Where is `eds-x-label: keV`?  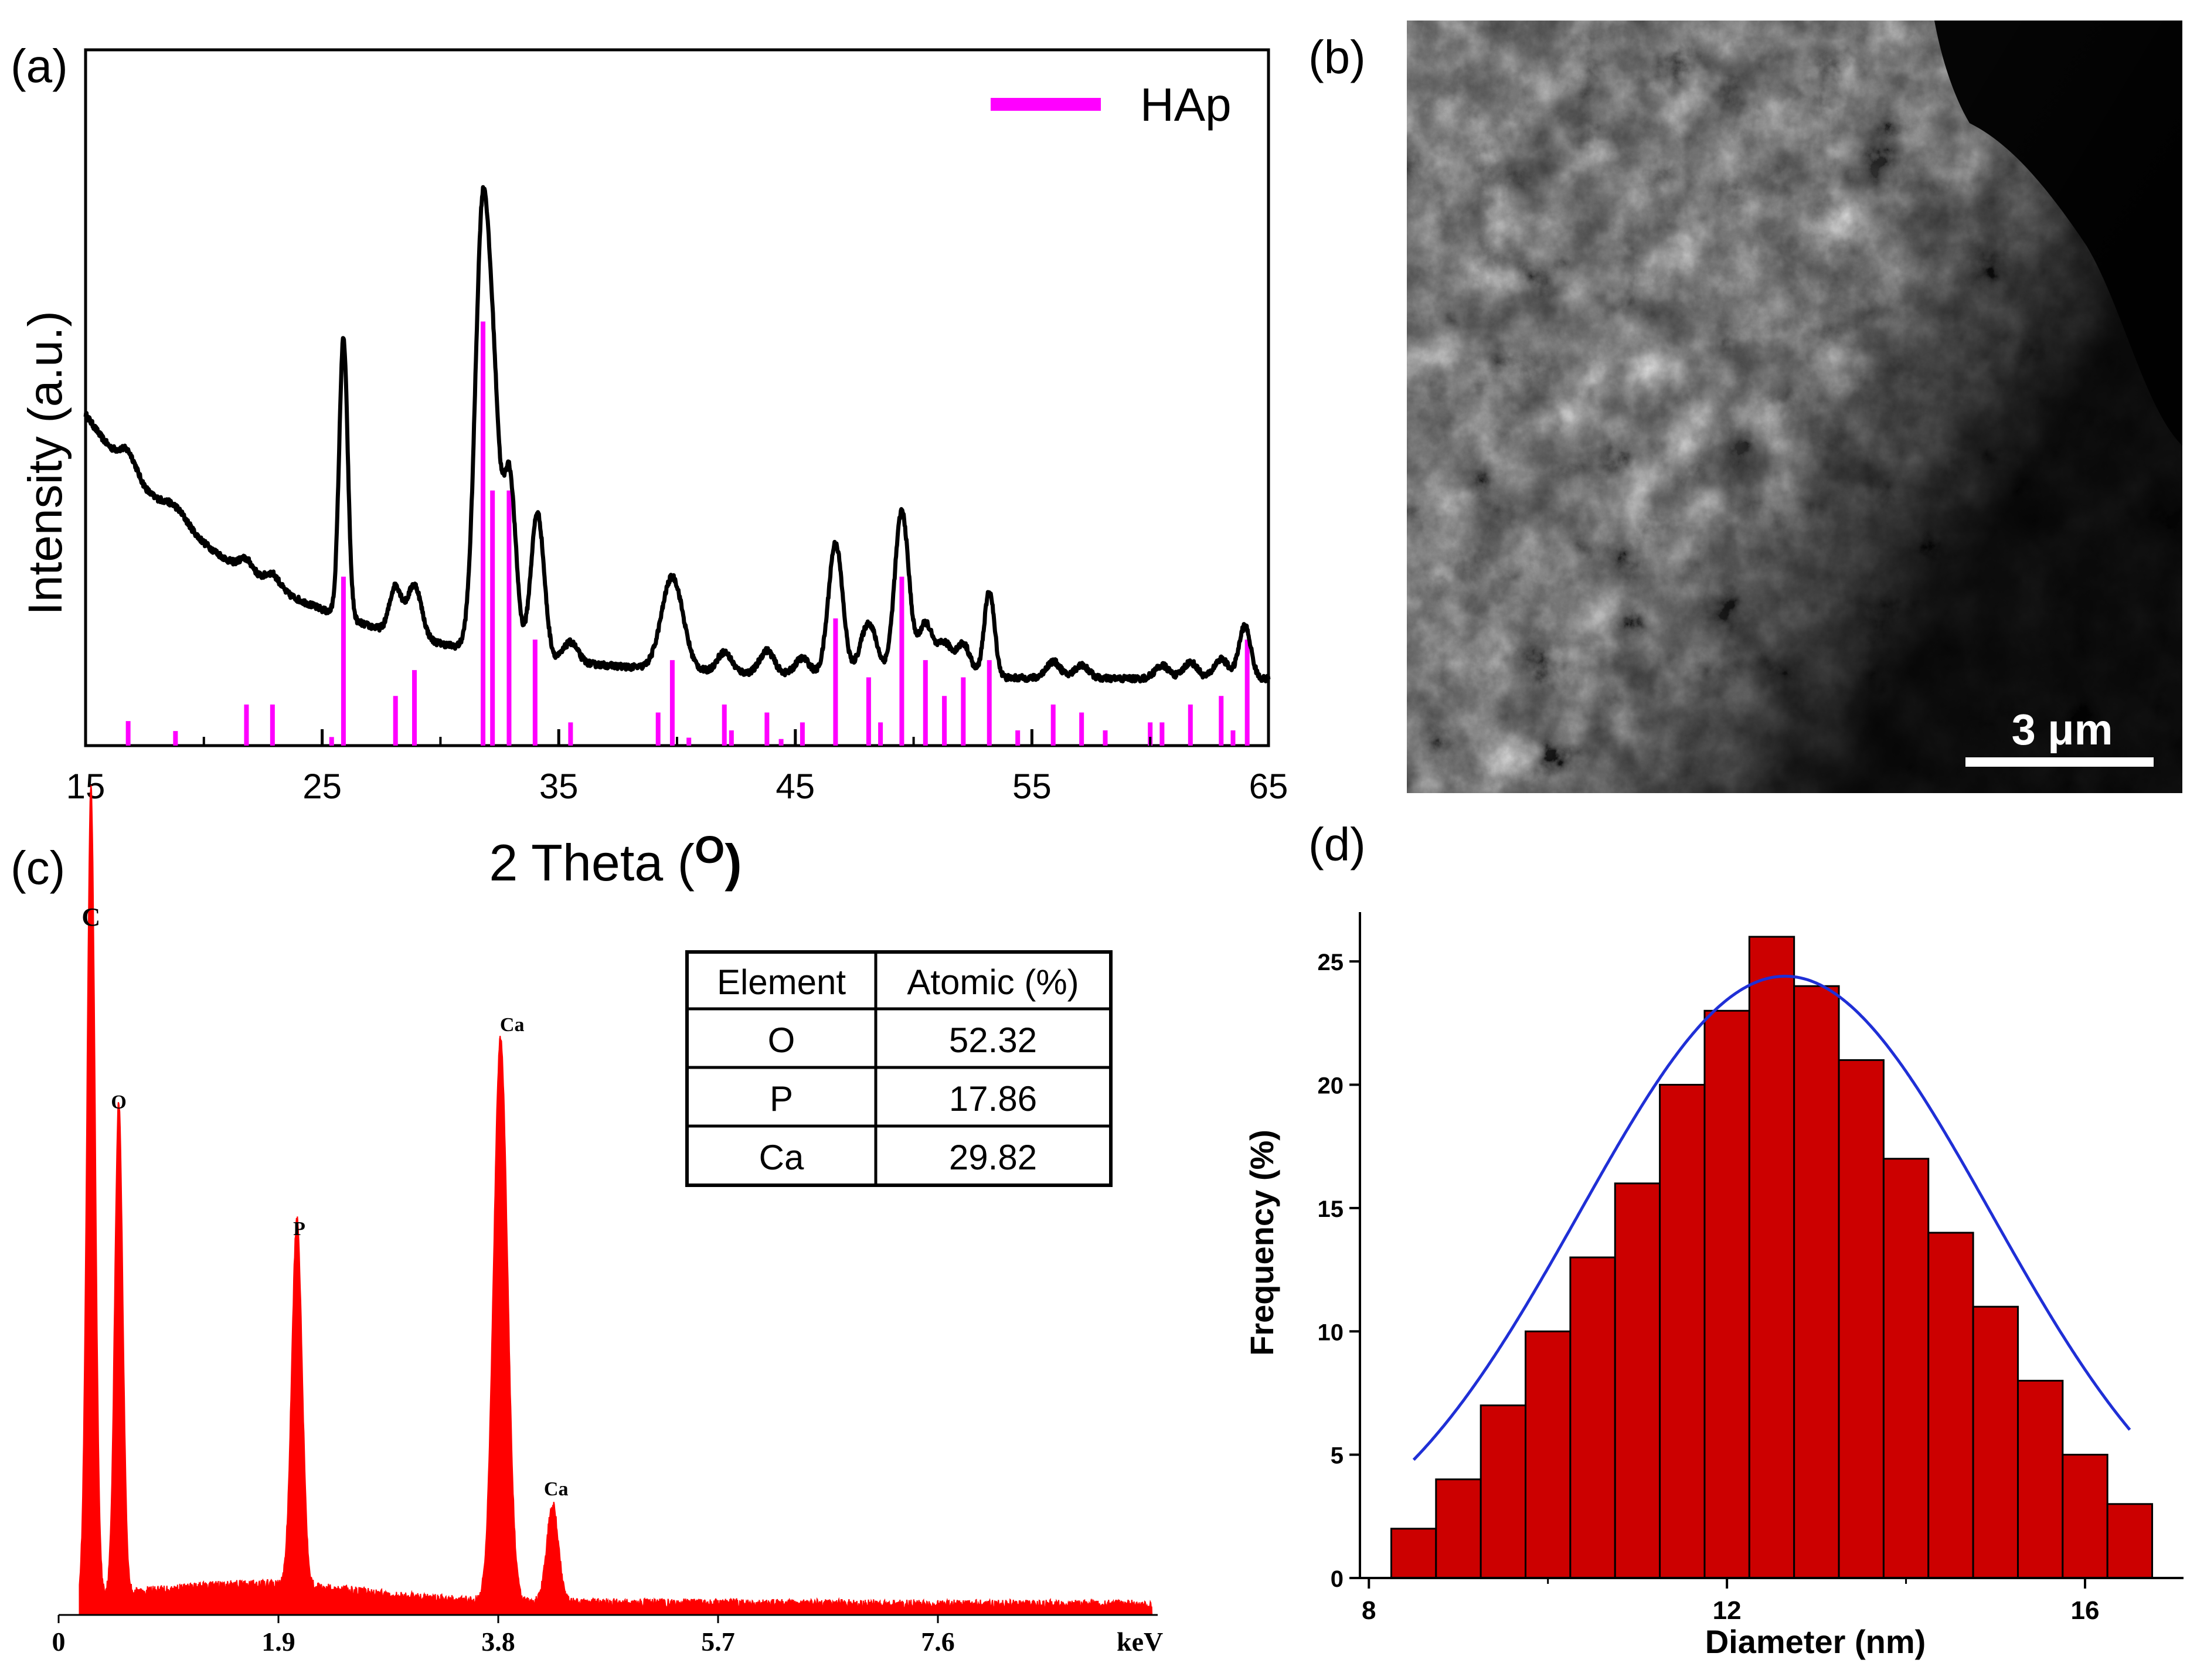
eds-x-label: keV is located at coordinates (1140, 1642).